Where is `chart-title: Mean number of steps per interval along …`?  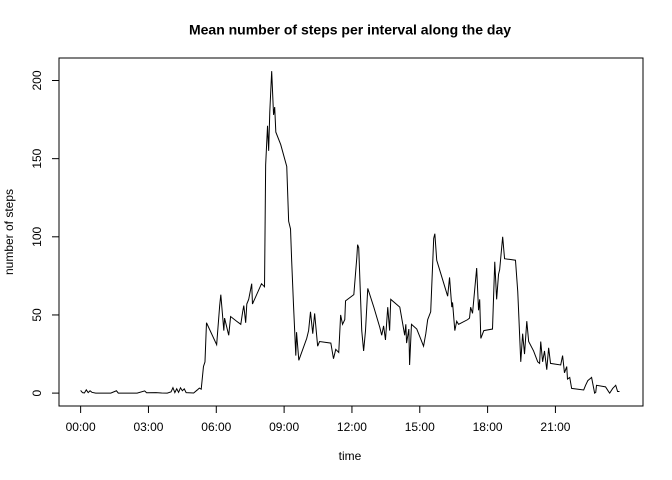
chart-title: Mean number of steps per interval along … is located at coordinates (350, 30).